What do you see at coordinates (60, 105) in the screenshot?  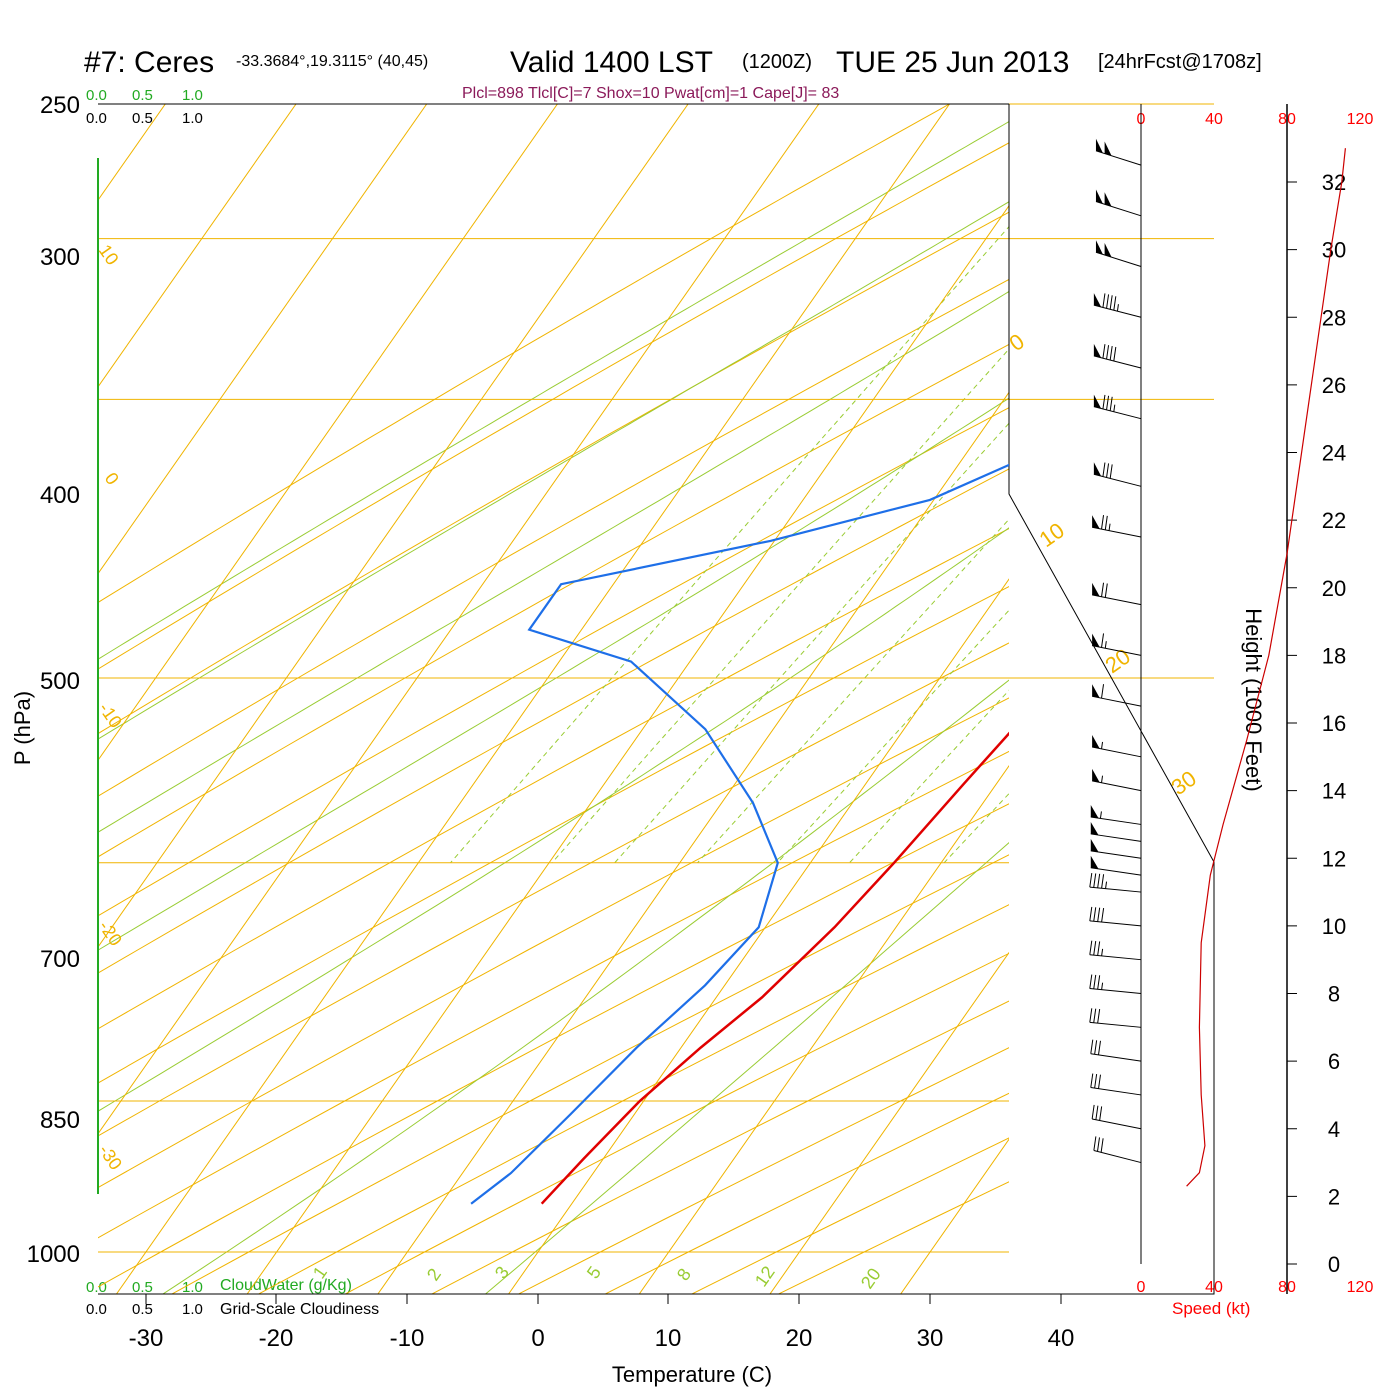 I see `pressure-tick: 250` at bounding box center [60, 105].